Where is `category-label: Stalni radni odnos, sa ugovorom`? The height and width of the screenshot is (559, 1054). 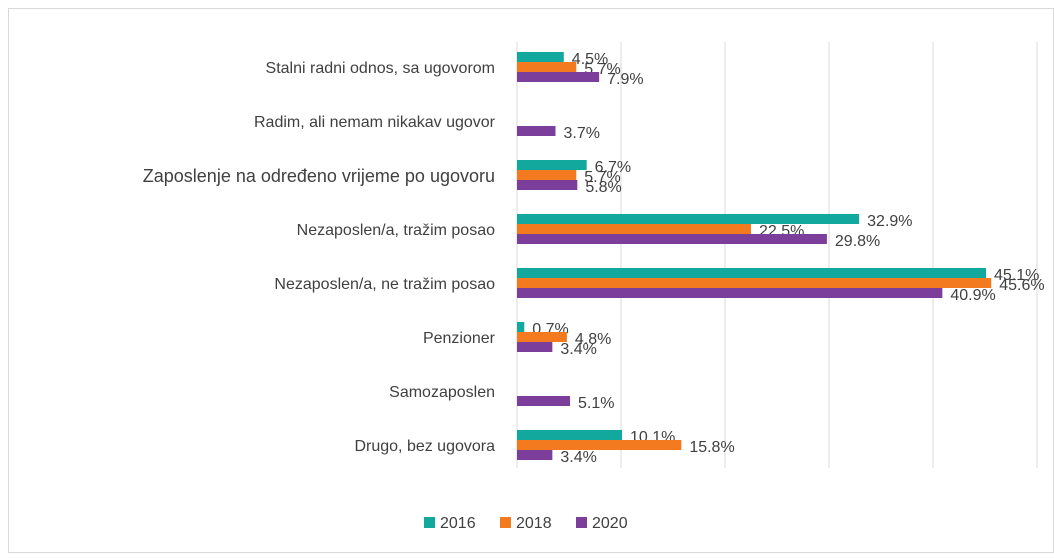
category-label: Stalni radni odnos, sa ugovorom is located at coordinates (380, 68).